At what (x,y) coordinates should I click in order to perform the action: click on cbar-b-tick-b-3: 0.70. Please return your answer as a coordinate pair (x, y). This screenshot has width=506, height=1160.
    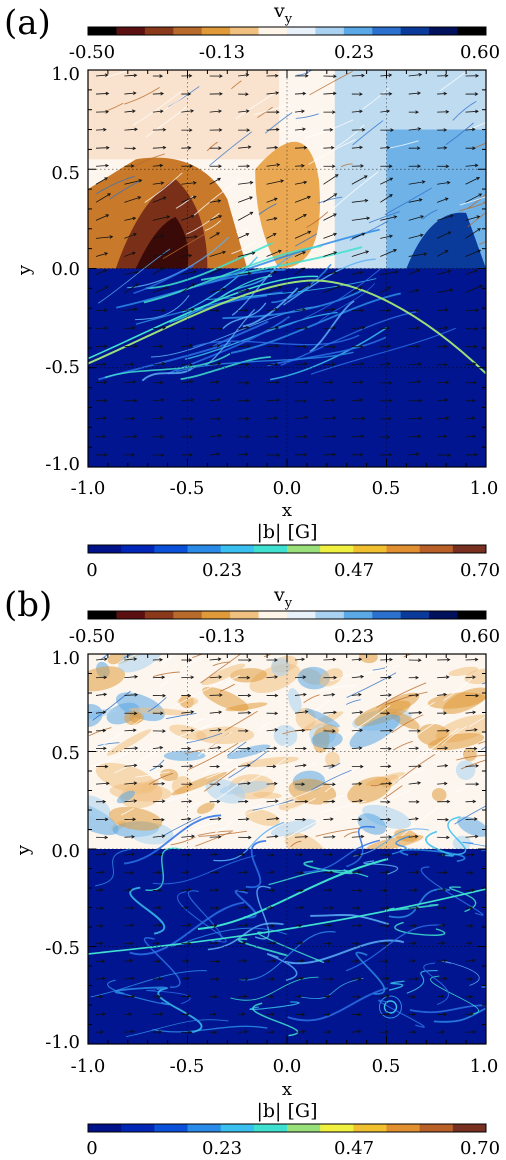
    Looking at the image, I should click on (480, 1148).